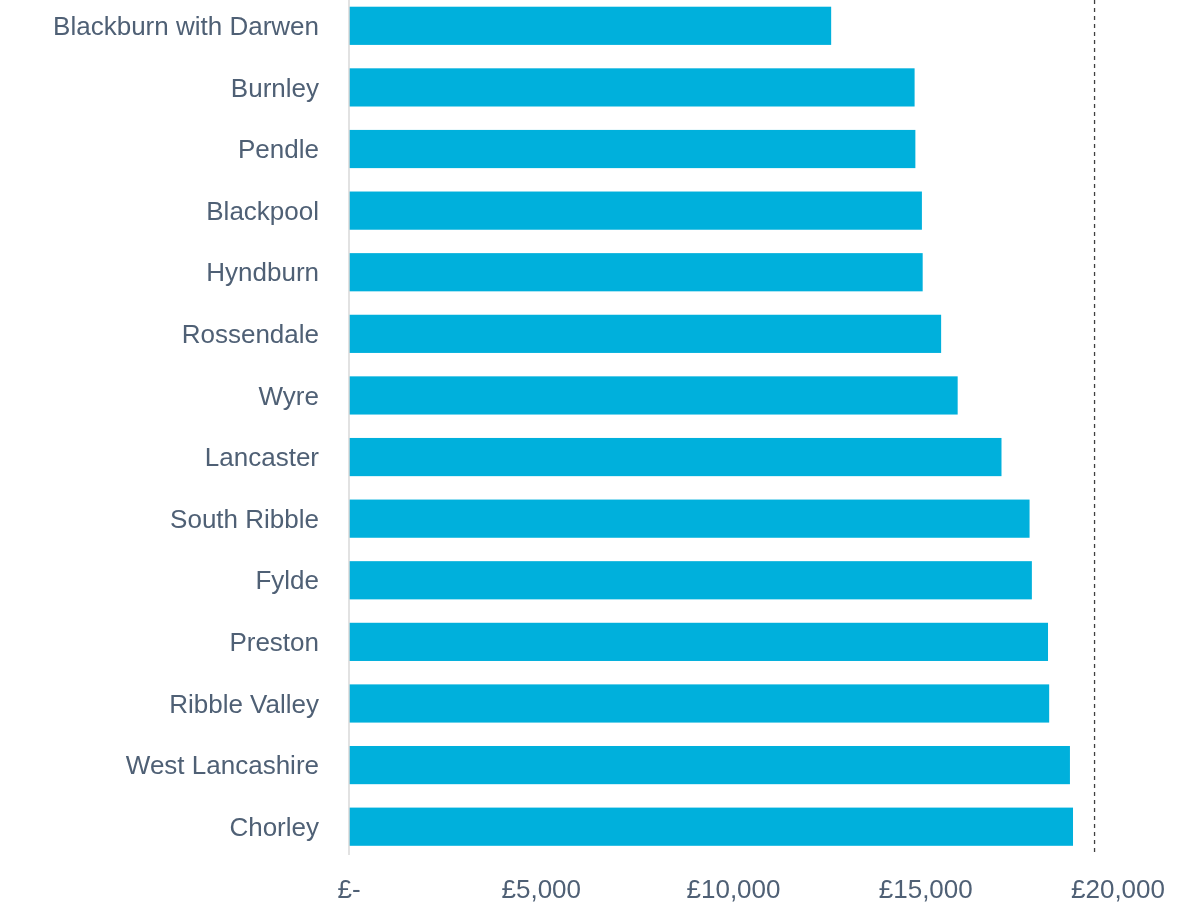 The width and height of the screenshot is (1197, 913). I want to click on x-tick-label: £10,000, so click(733, 889).